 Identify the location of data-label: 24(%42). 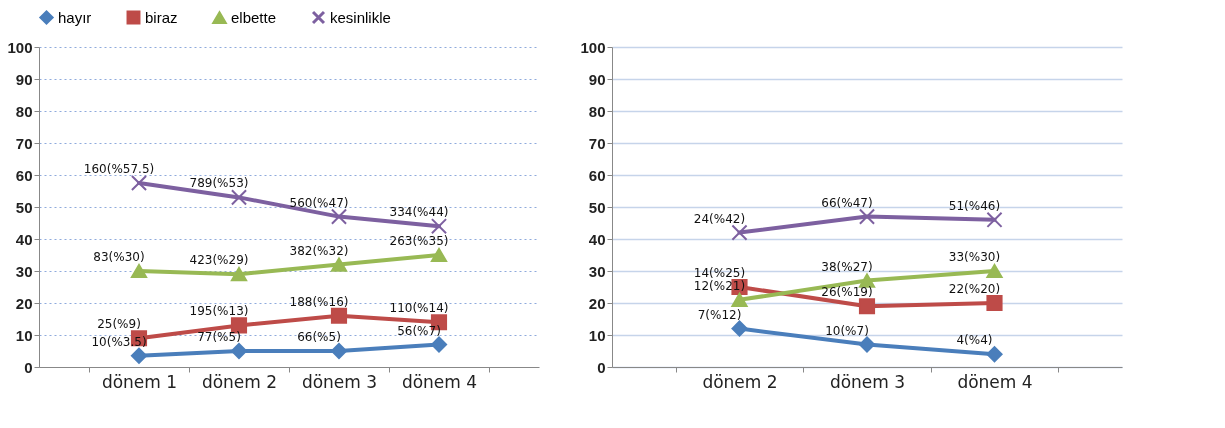
(719, 218).